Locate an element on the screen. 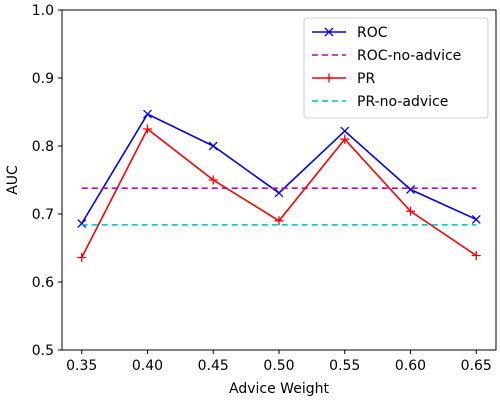 The image size is (500, 405). y-tick-label: 0.6 is located at coordinates (43, 283).